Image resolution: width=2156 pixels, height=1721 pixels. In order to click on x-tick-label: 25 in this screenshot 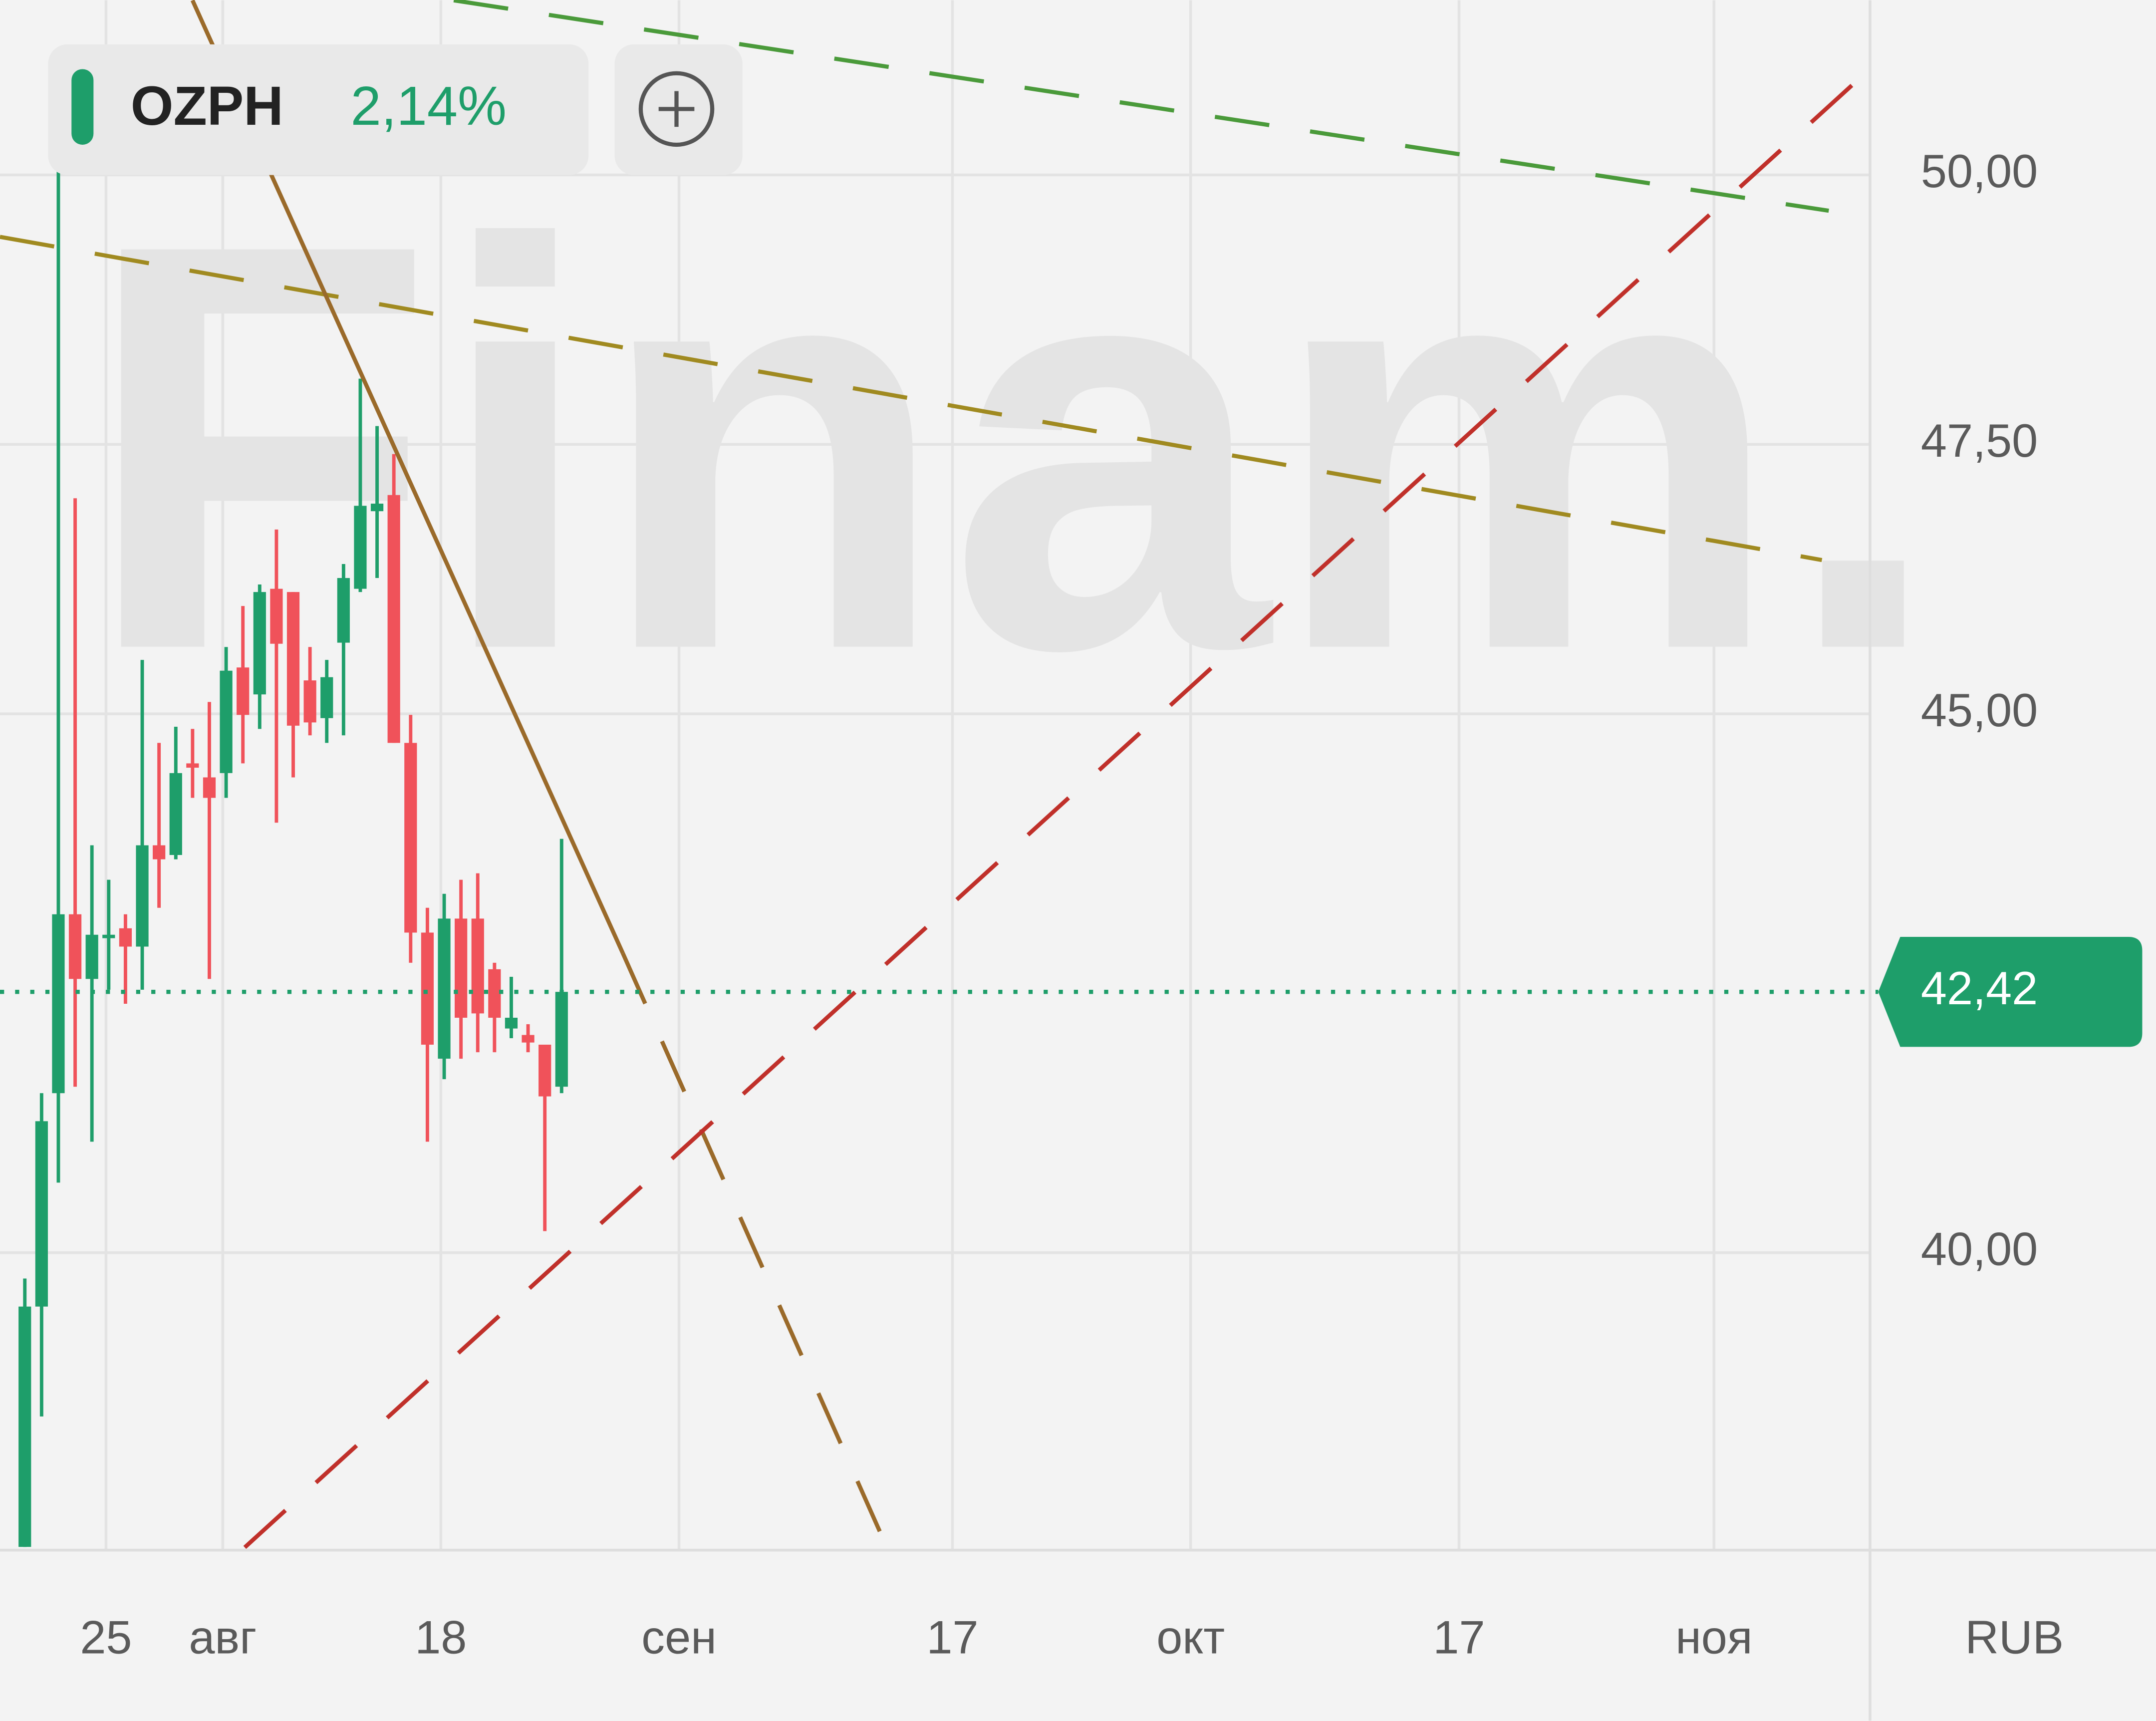, I will do `click(106, 1637)`.